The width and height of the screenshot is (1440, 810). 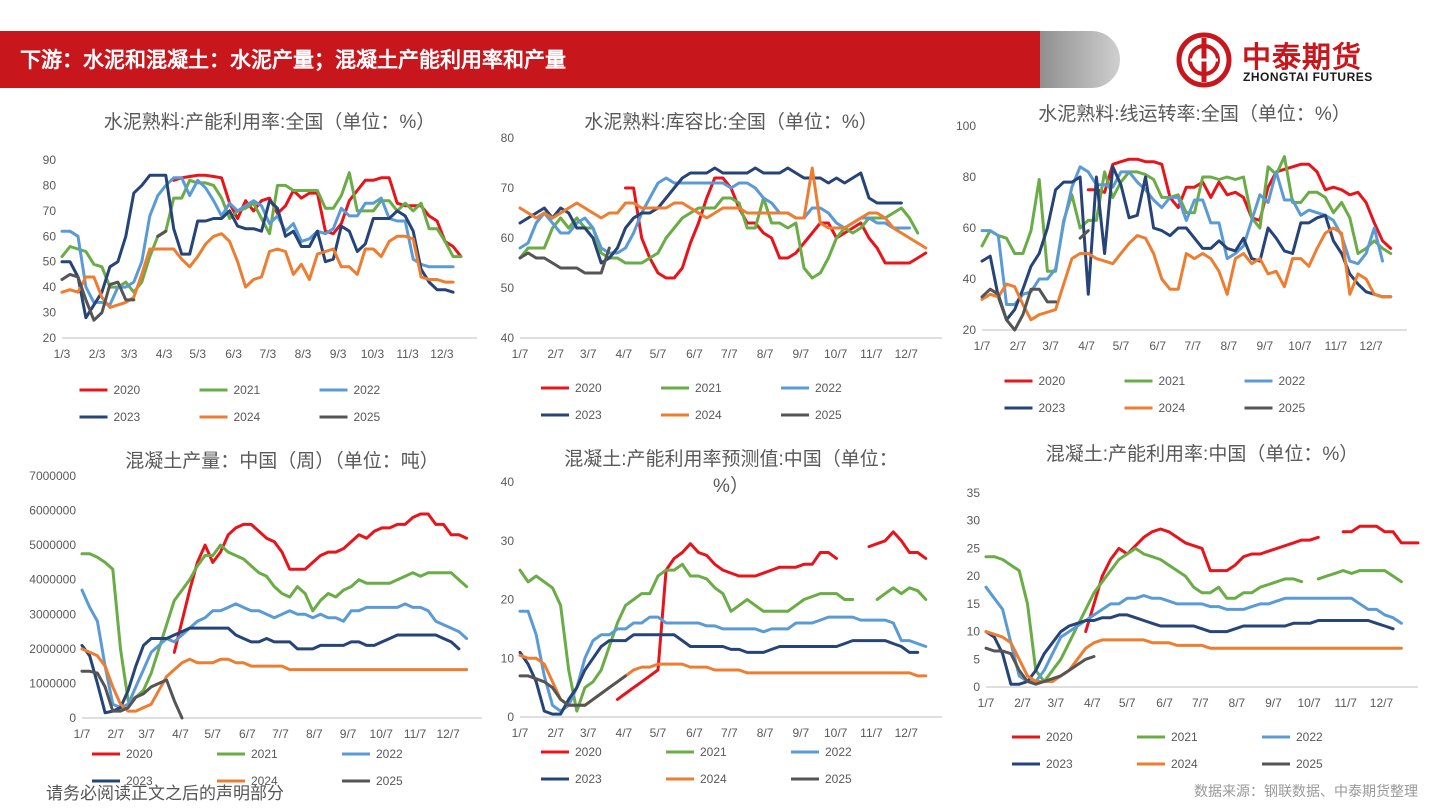 I want to click on y-tick-label: 3000000, so click(x=52, y=614).